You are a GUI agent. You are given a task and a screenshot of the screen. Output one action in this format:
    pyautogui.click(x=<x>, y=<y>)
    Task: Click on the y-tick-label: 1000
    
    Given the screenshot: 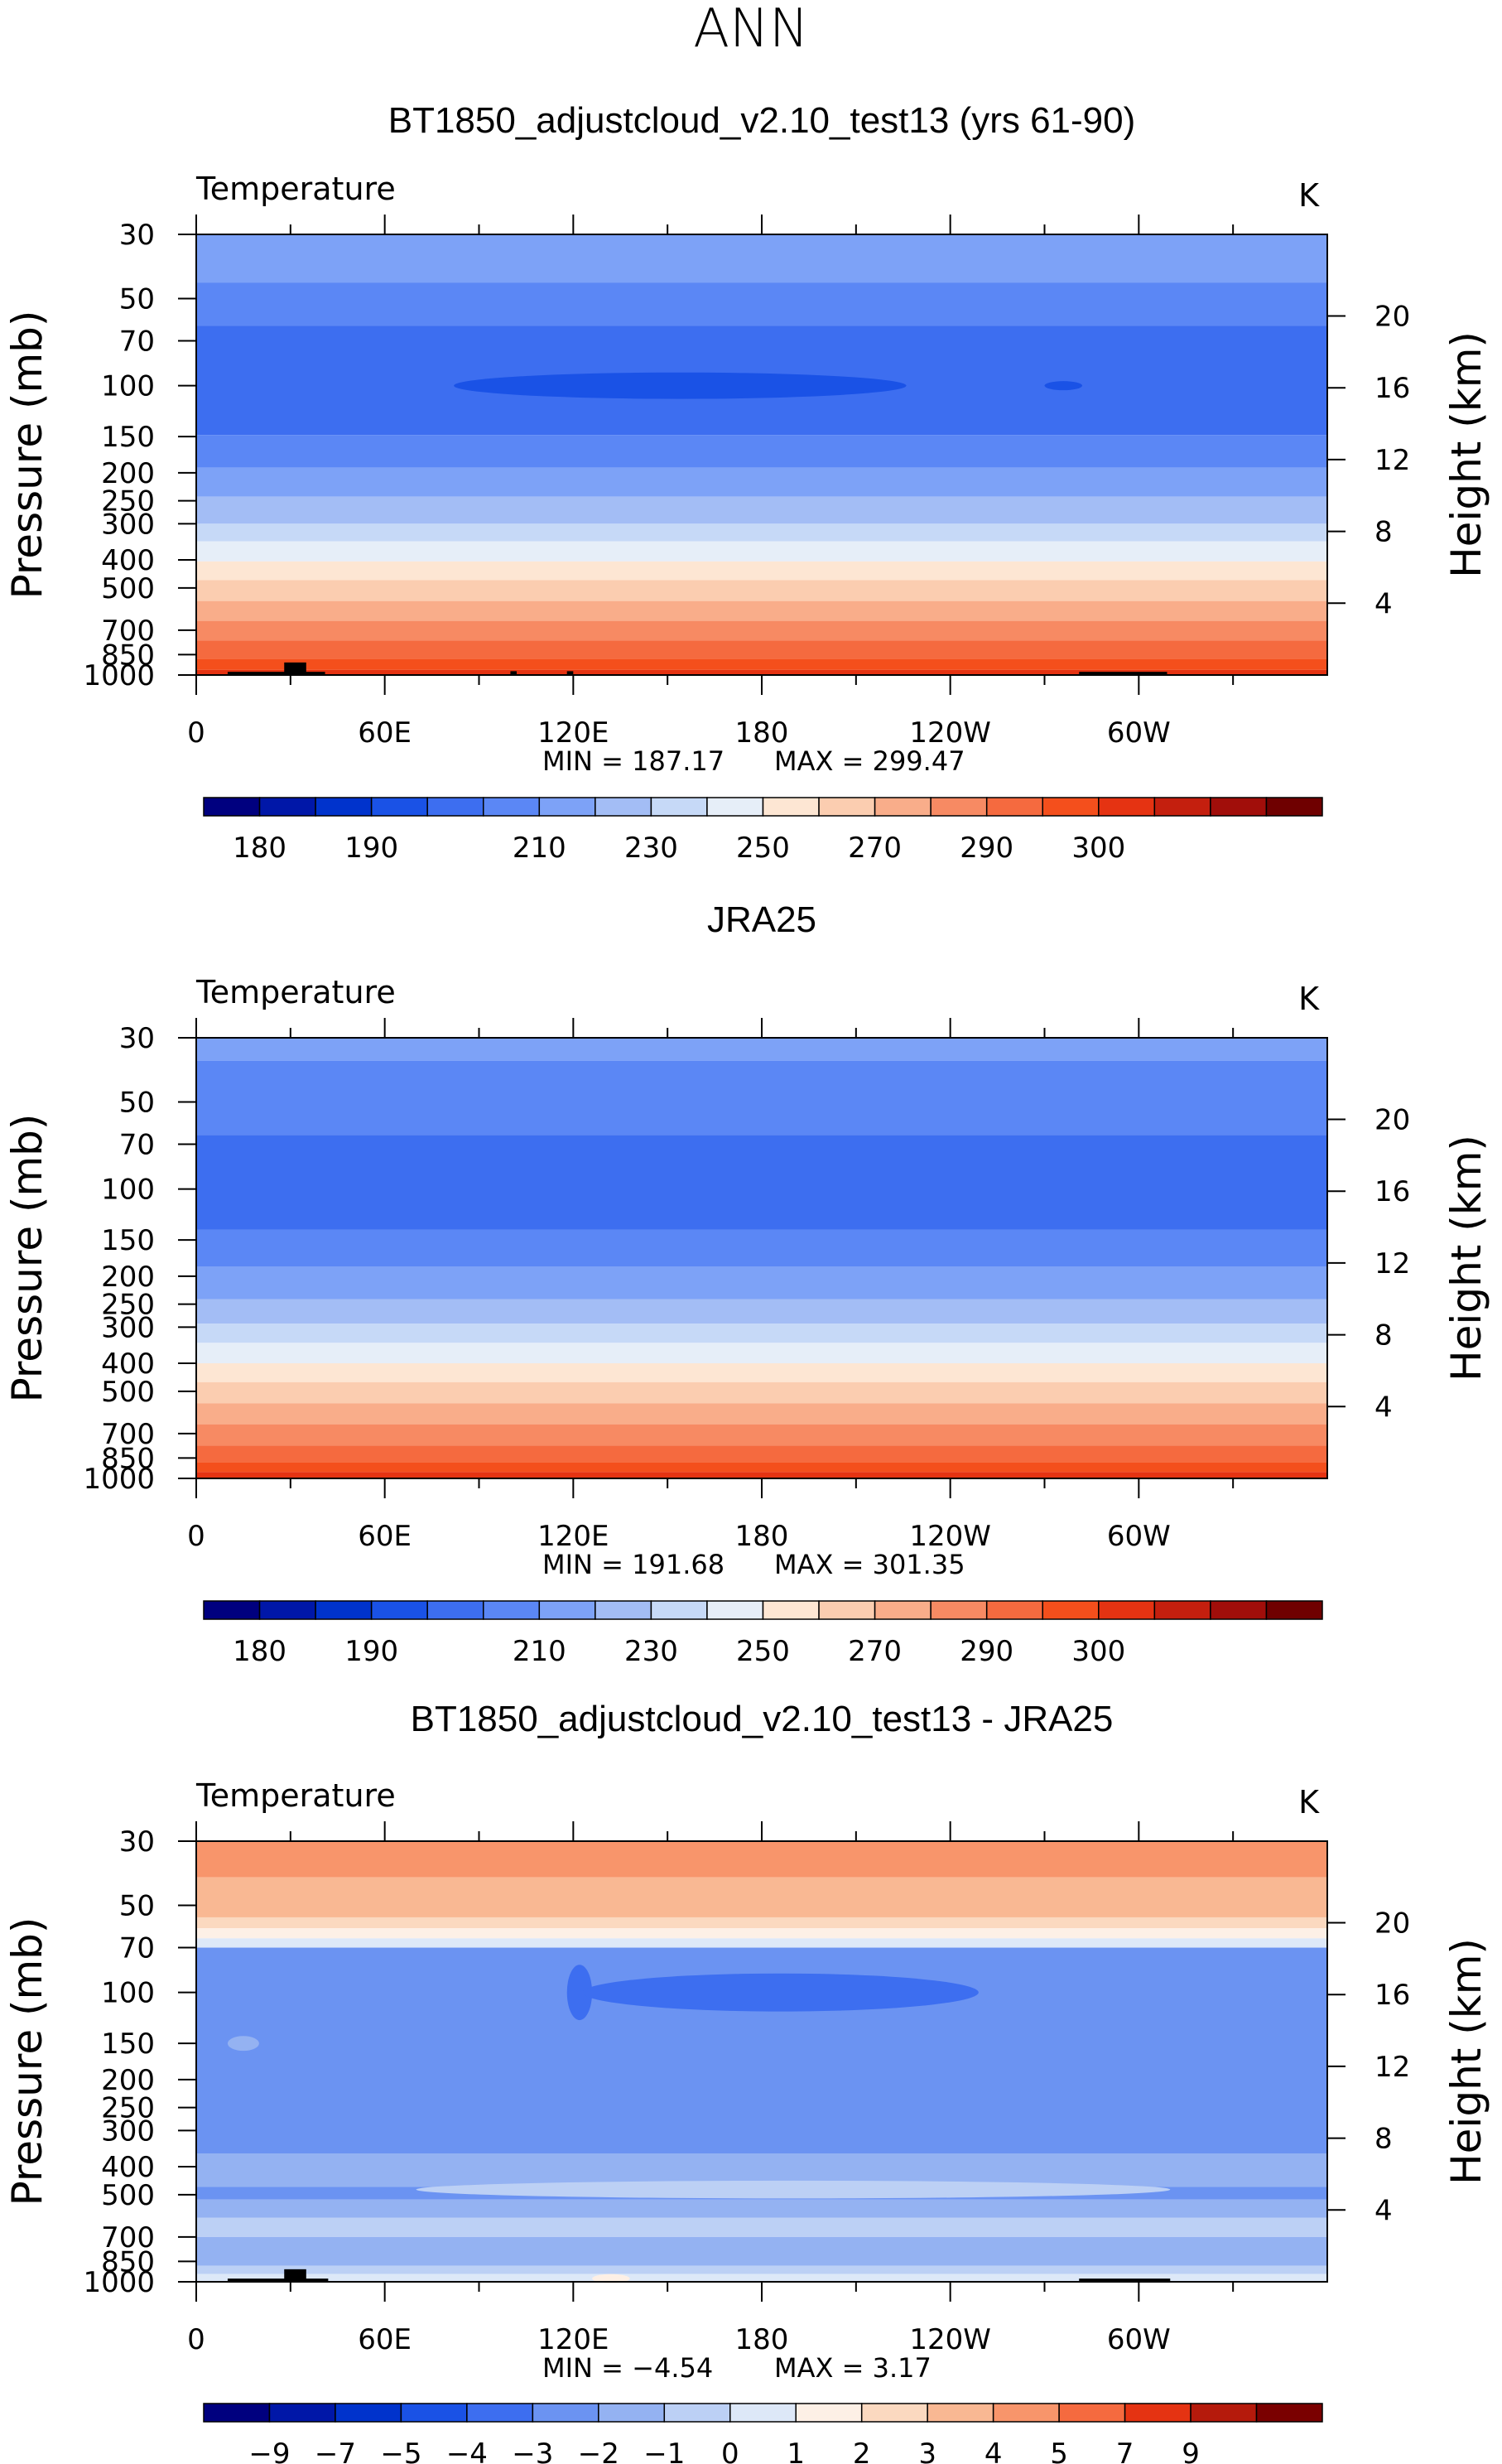 What is the action you would take?
    pyautogui.click(x=119, y=675)
    